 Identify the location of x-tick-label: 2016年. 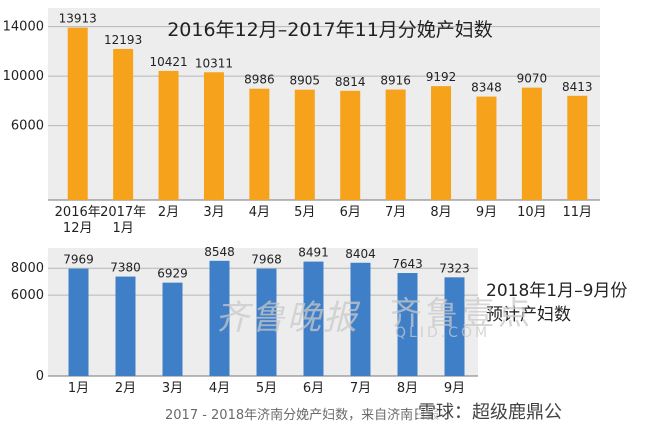
(78, 212).